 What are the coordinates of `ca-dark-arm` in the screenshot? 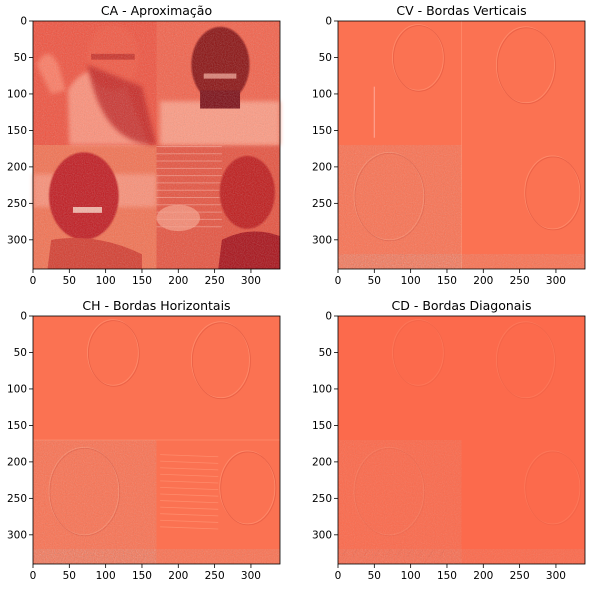 It's located at (122, 104).